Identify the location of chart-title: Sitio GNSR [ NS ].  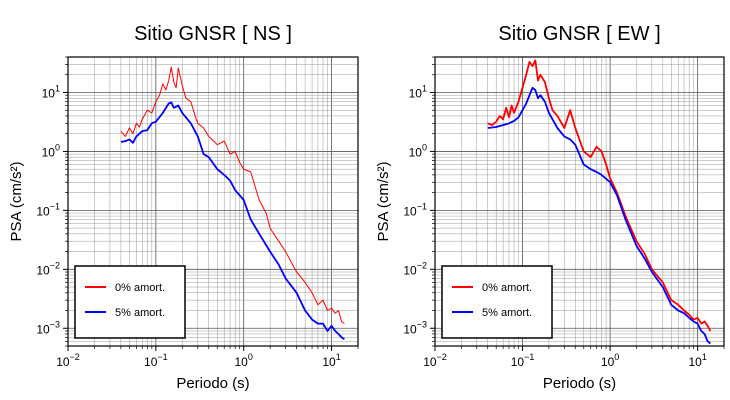
(213, 34).